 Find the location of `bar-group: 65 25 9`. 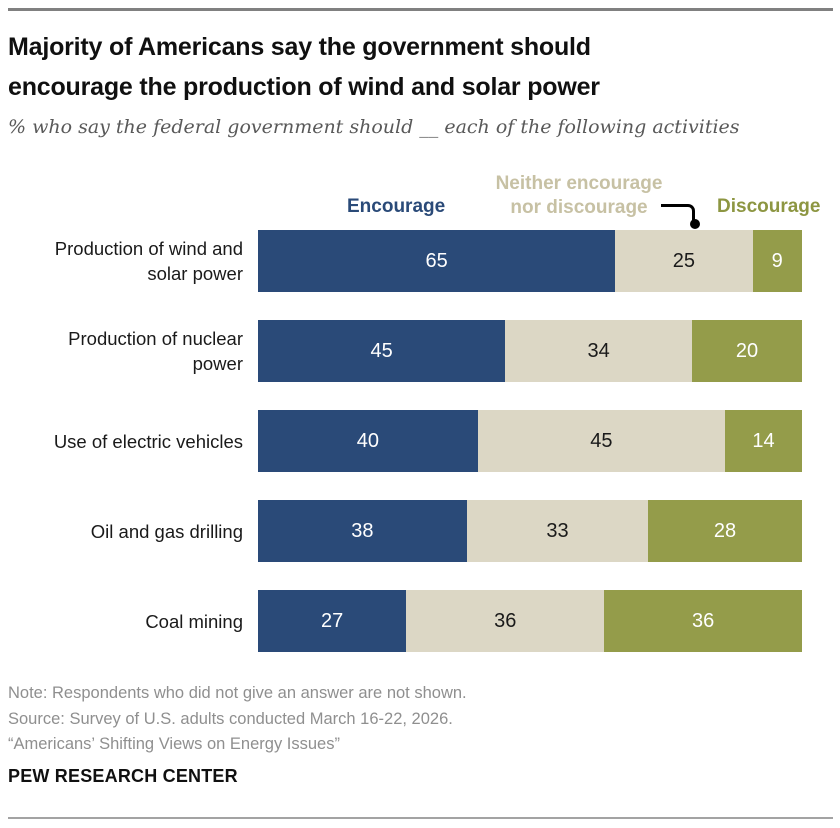

bar-group: 65 25 9 is located at coordinates (530, 261).